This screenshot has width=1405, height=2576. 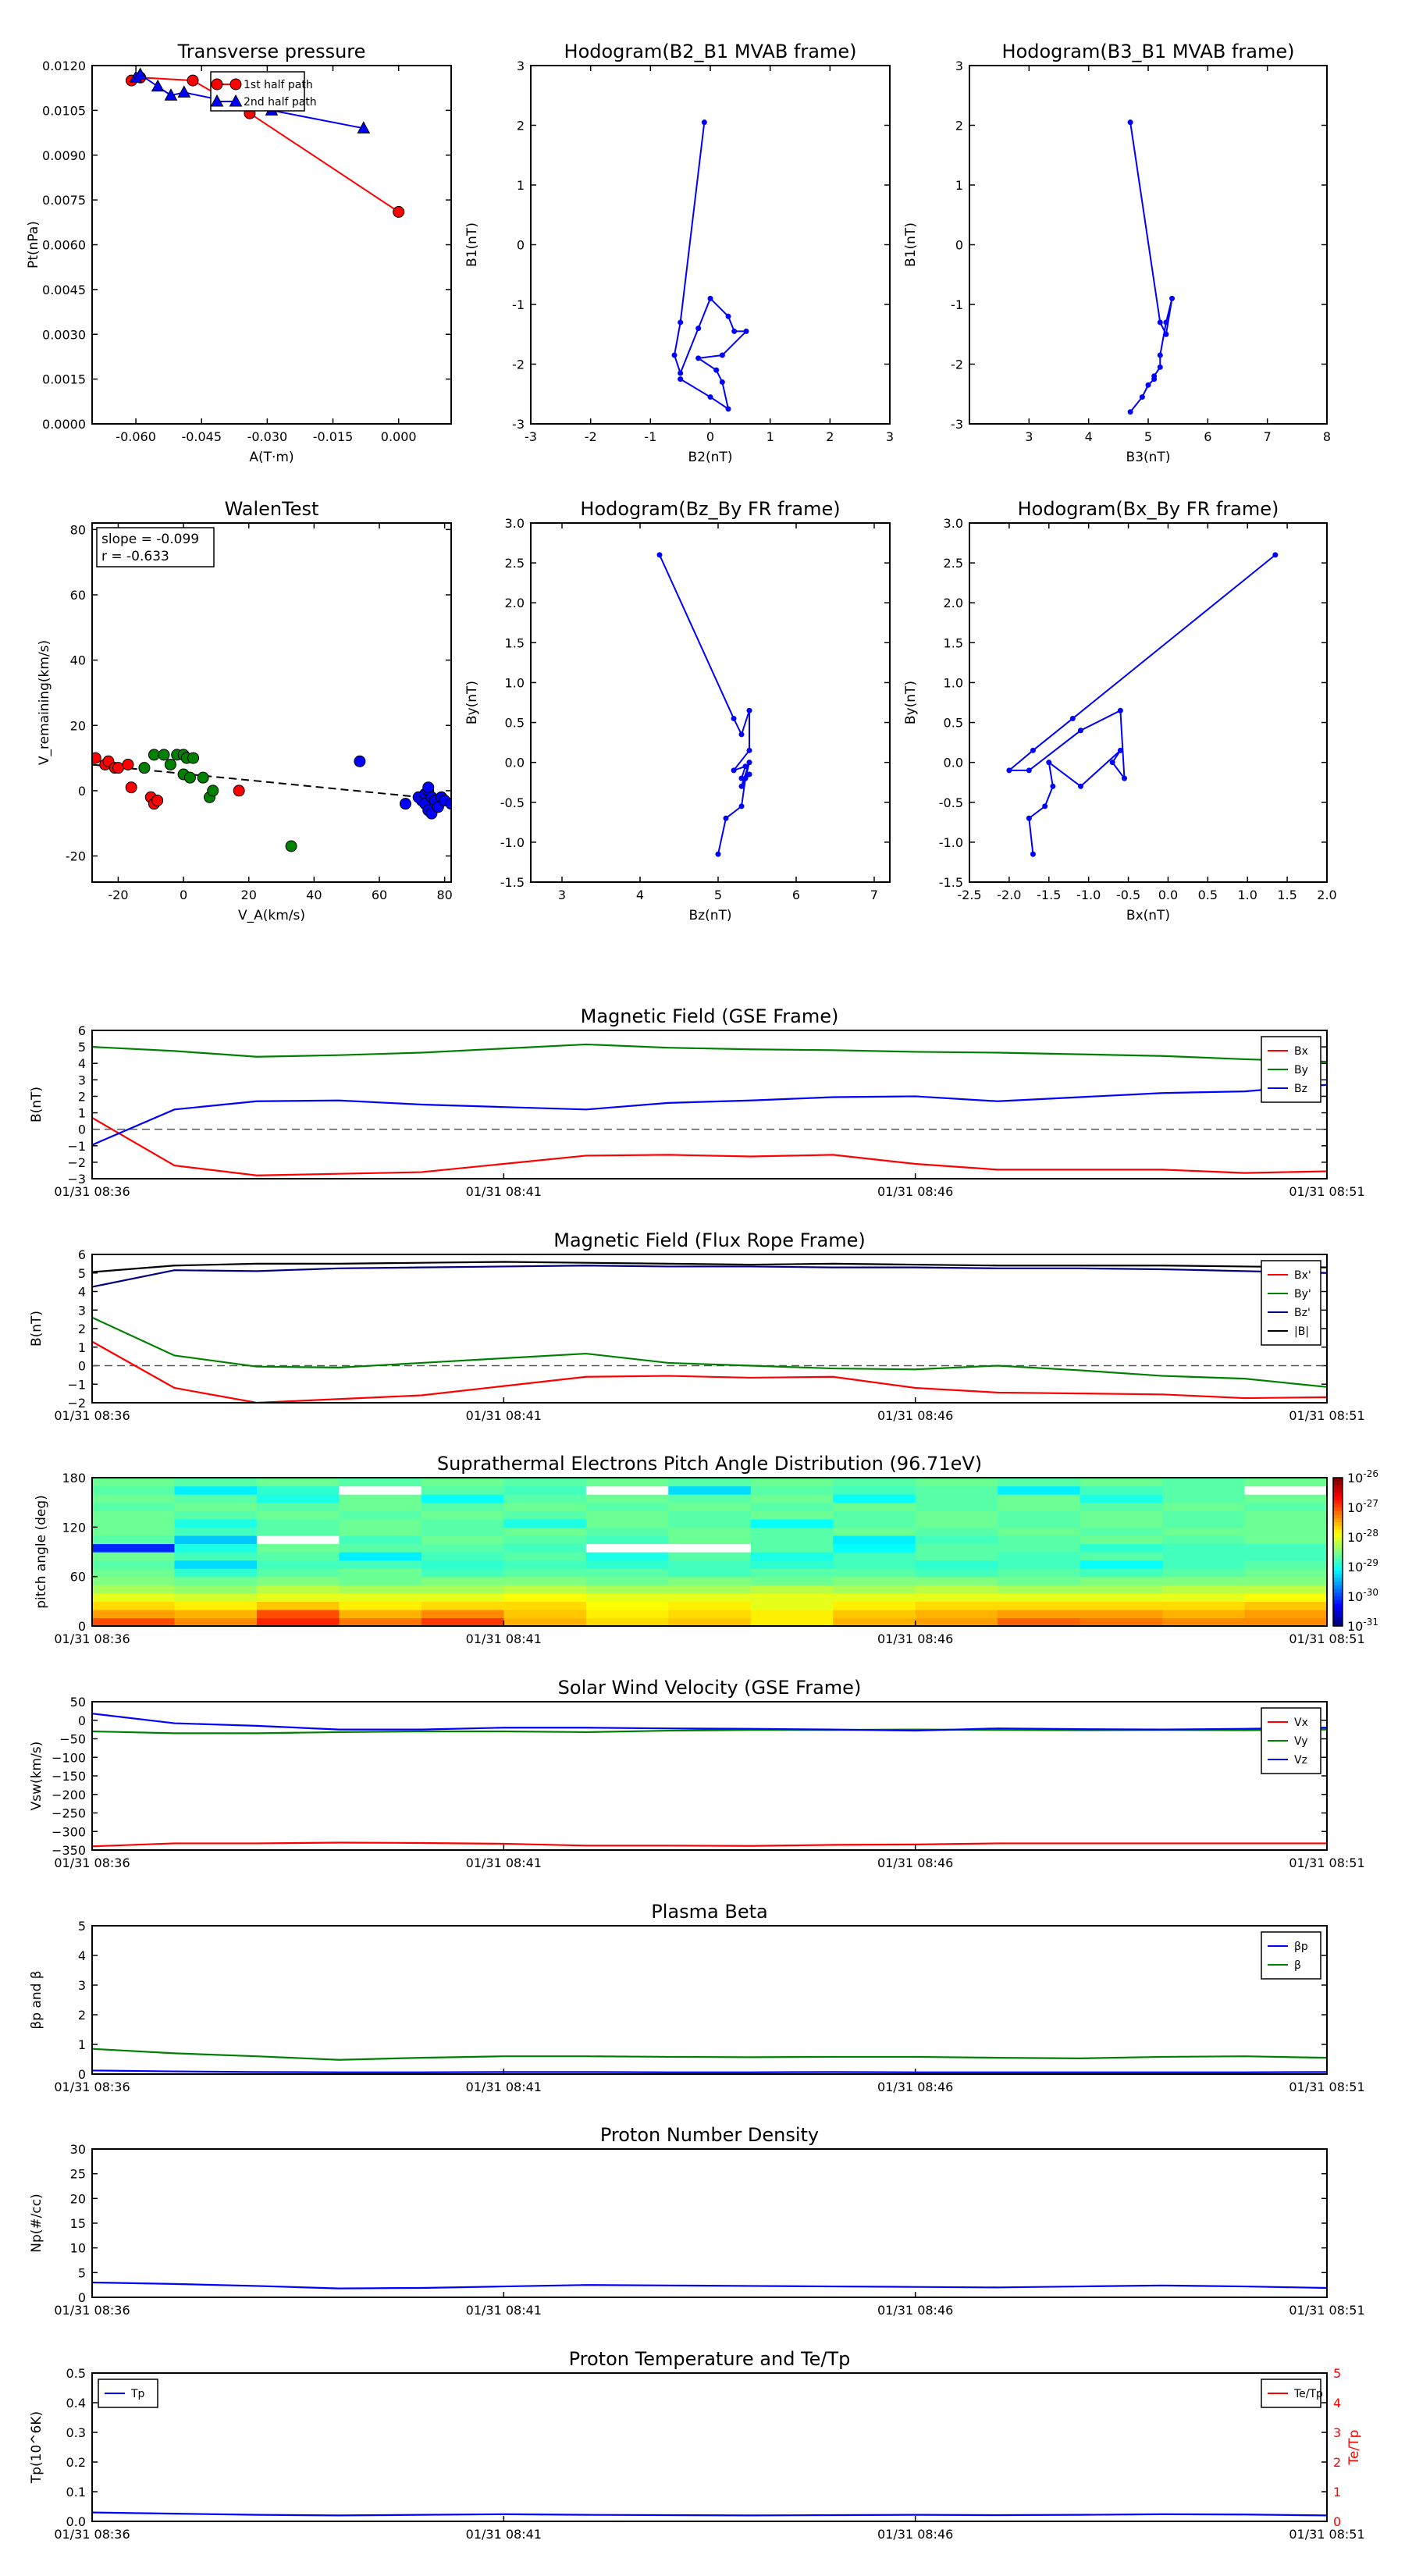 What do you see at coordinates (1326, 1415) in the screenshot?
I see `x-tick-label: 01/31 08:51` at bounding box center [1326, 1415].